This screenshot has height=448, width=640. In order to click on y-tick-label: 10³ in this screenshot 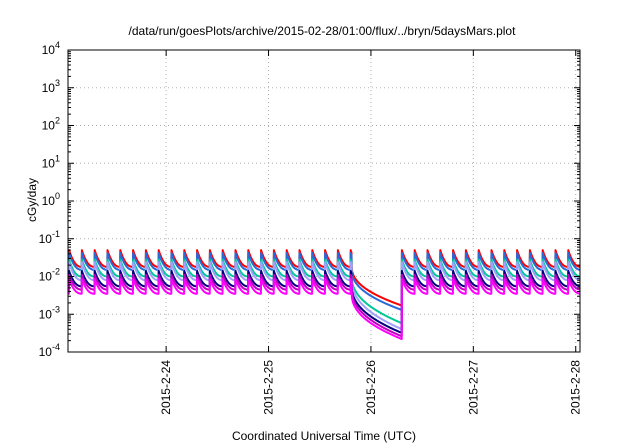, I will do `click(51, 86)`.